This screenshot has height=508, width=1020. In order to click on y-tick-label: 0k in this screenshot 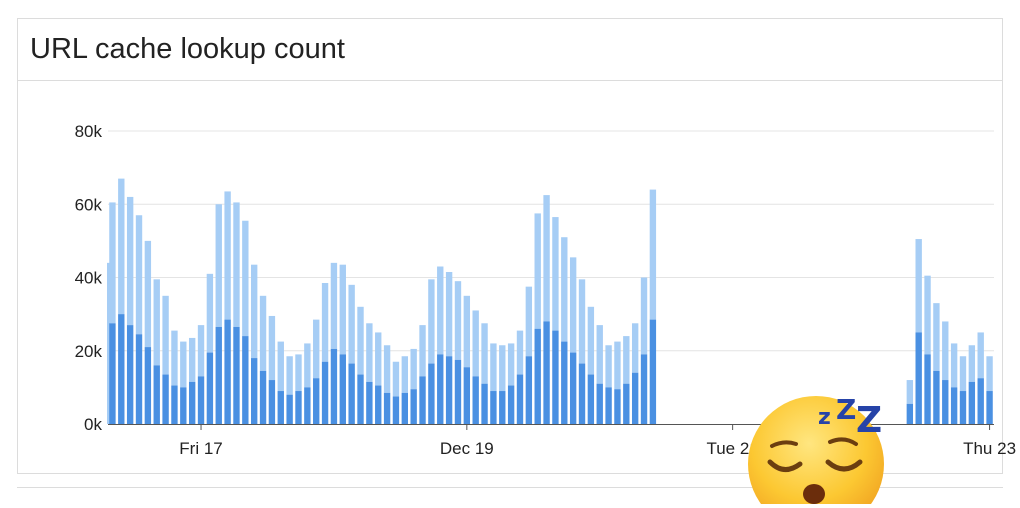, I will do `click(93, 424)`.